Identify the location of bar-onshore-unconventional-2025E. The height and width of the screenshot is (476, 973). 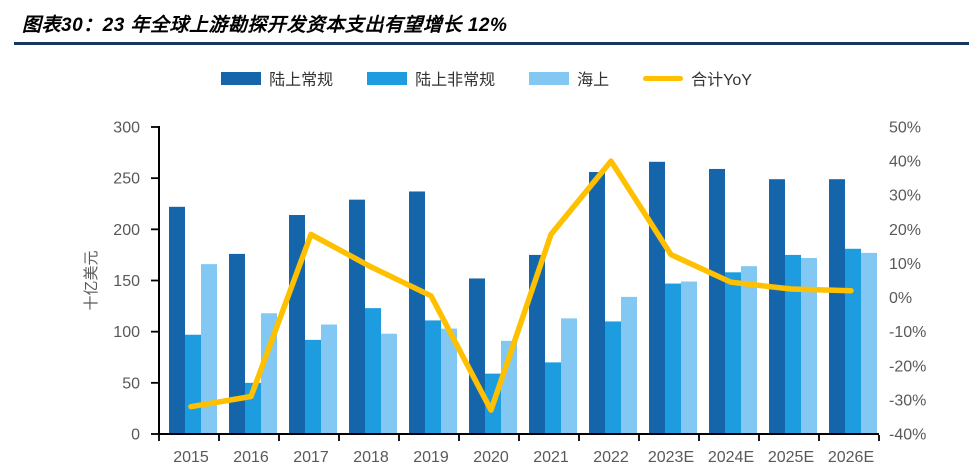
(793, 344).